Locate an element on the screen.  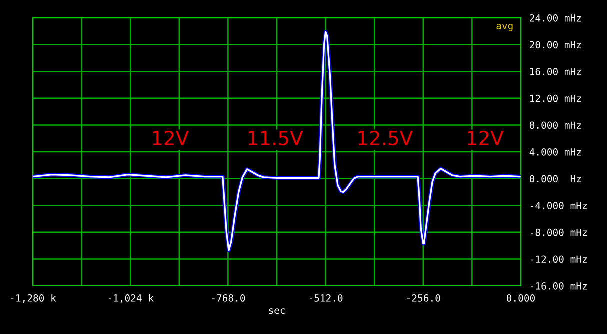
x-tick-label: -256.0 is located at coordinates (424, 298).